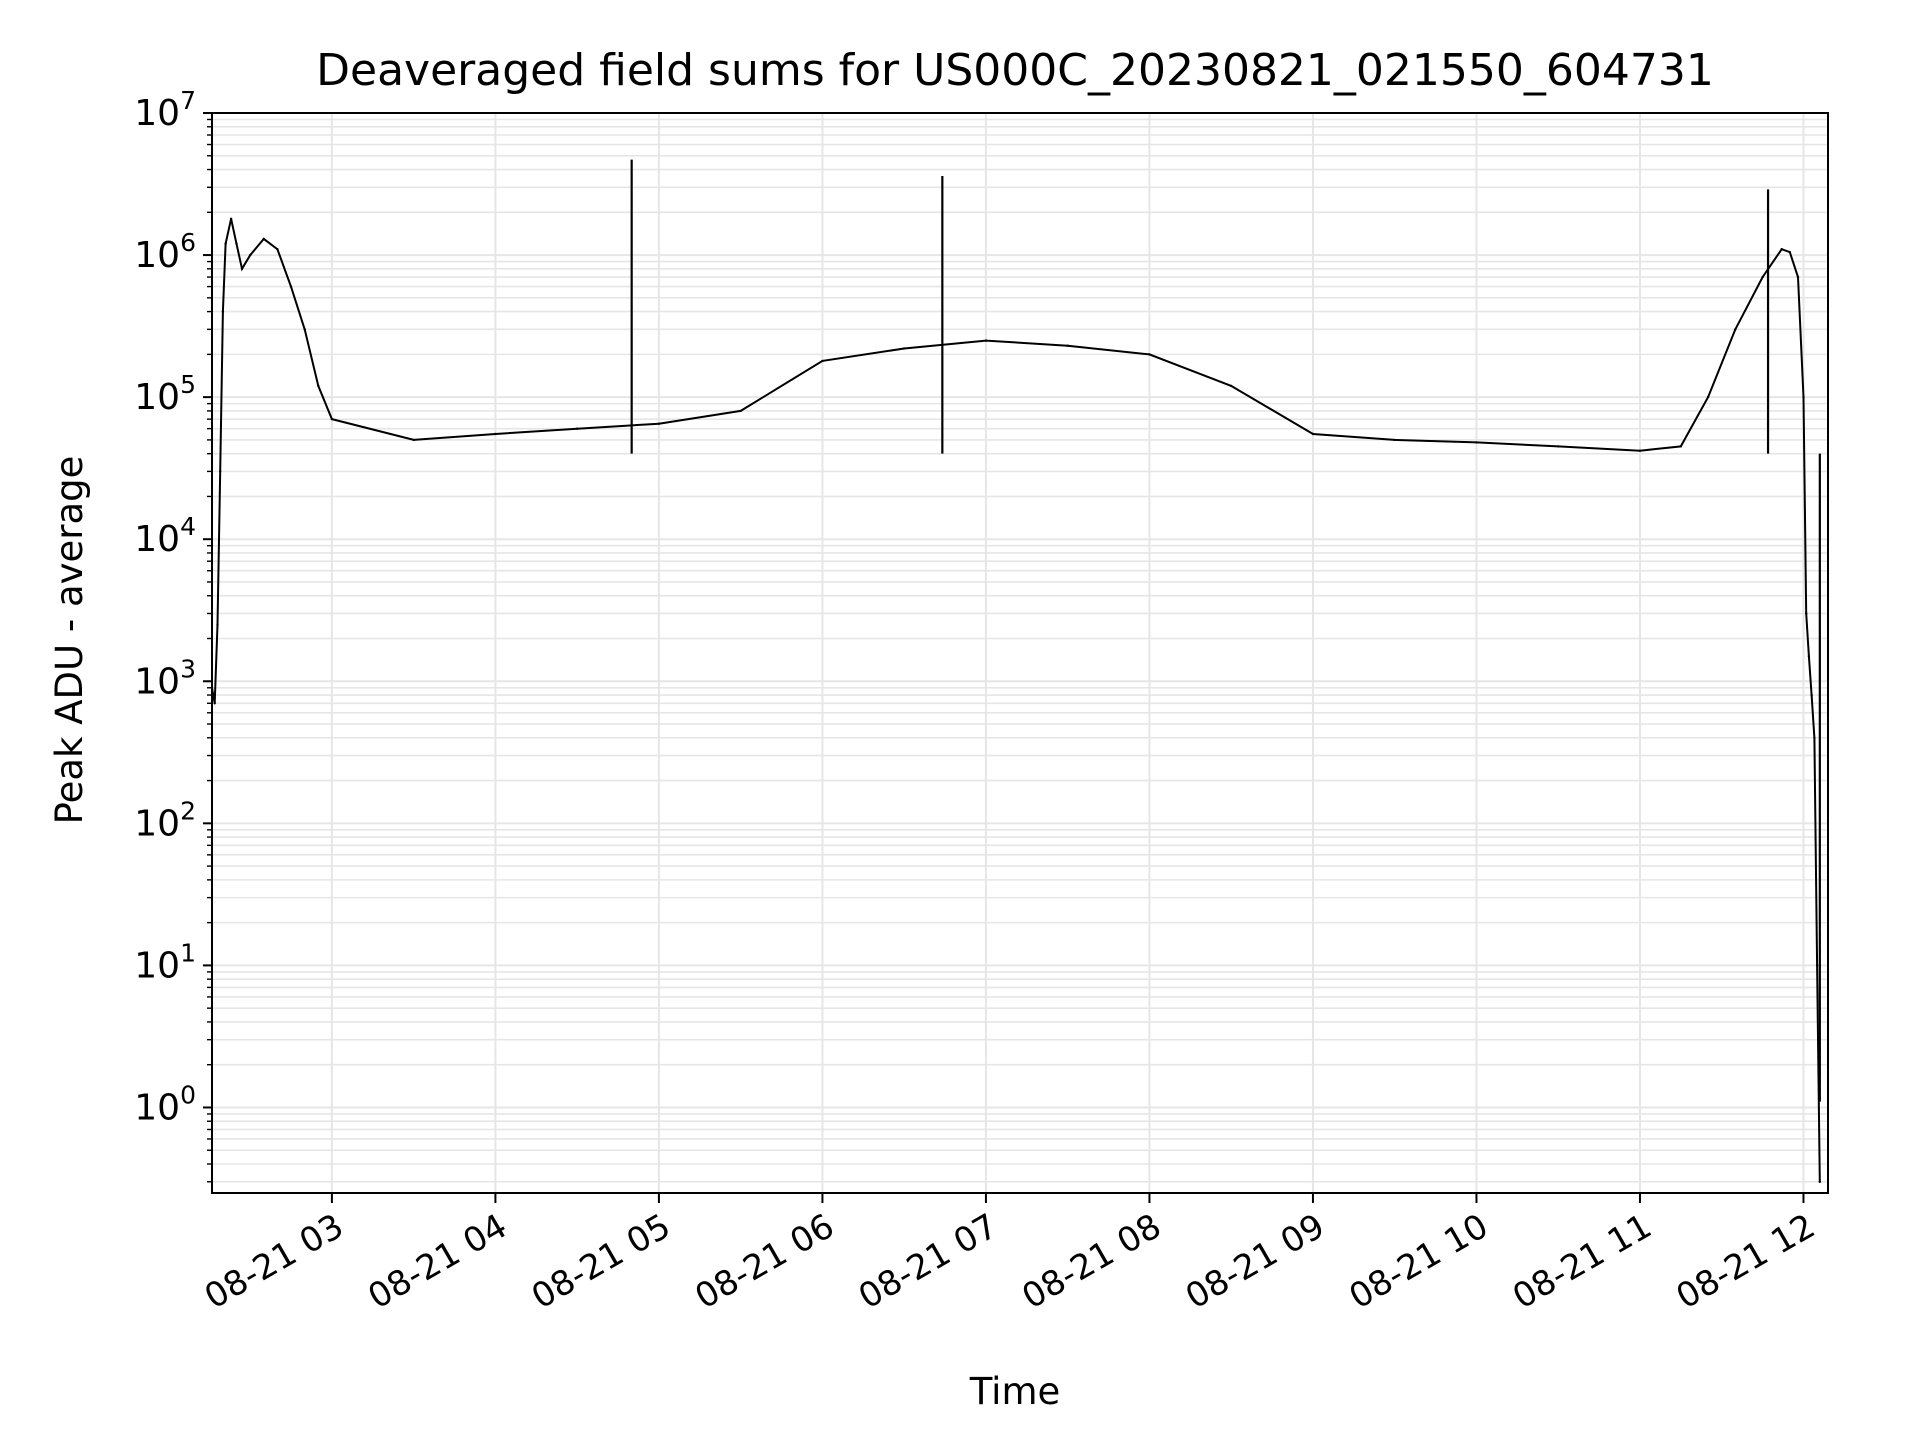  Describe the element at coordinates (438, 1261) in the screenshot. I see `x-tick-label: 08-21 04` at that location.